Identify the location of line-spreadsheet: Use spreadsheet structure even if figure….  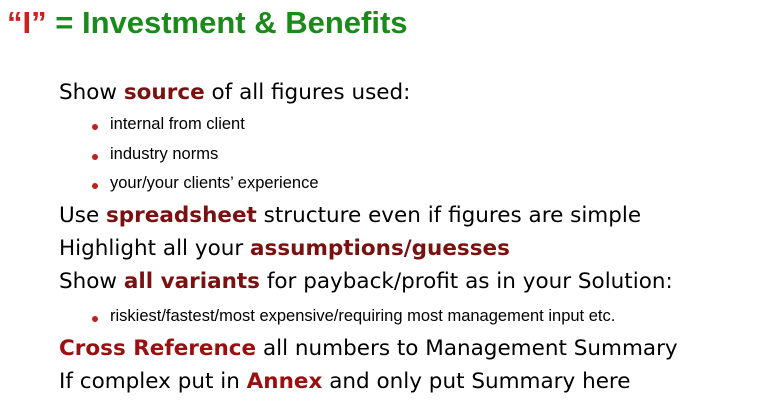
(350, 215).